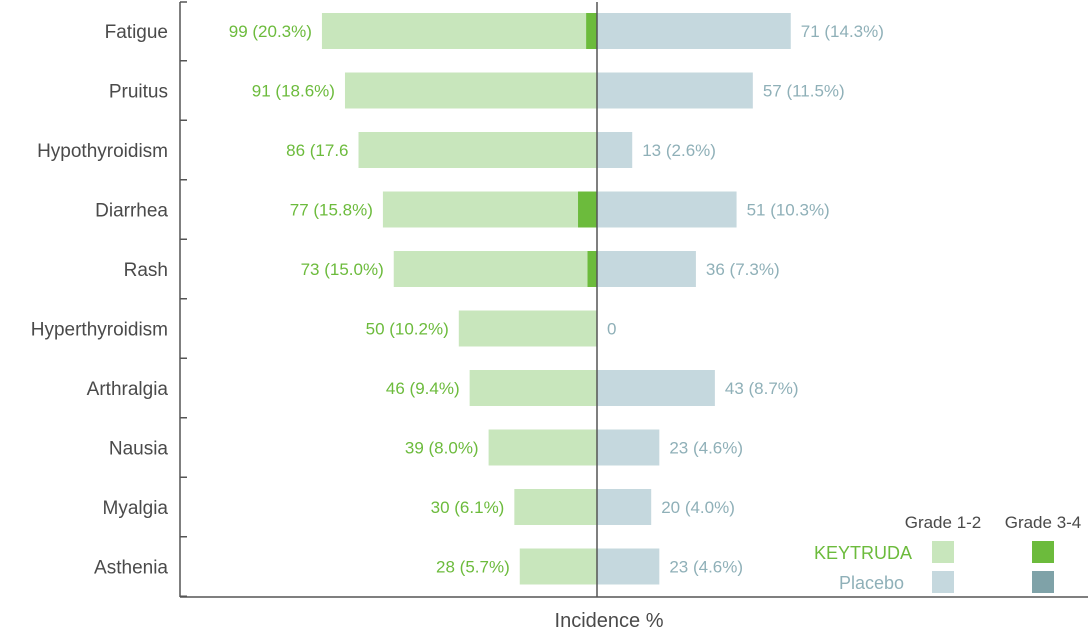 The width and height of the screenshot is (1090, 633). I want to click on category-label-pruitus: Pruitus, so click(138, 92).